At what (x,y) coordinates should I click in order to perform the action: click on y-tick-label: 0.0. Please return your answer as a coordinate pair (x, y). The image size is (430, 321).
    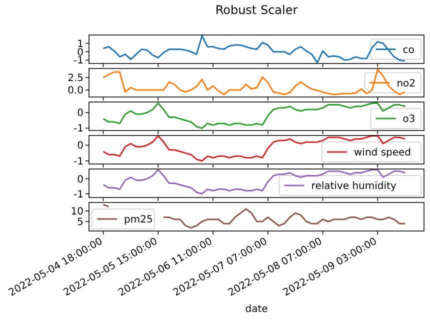
    Looking at the image, I should click on (76, 91).